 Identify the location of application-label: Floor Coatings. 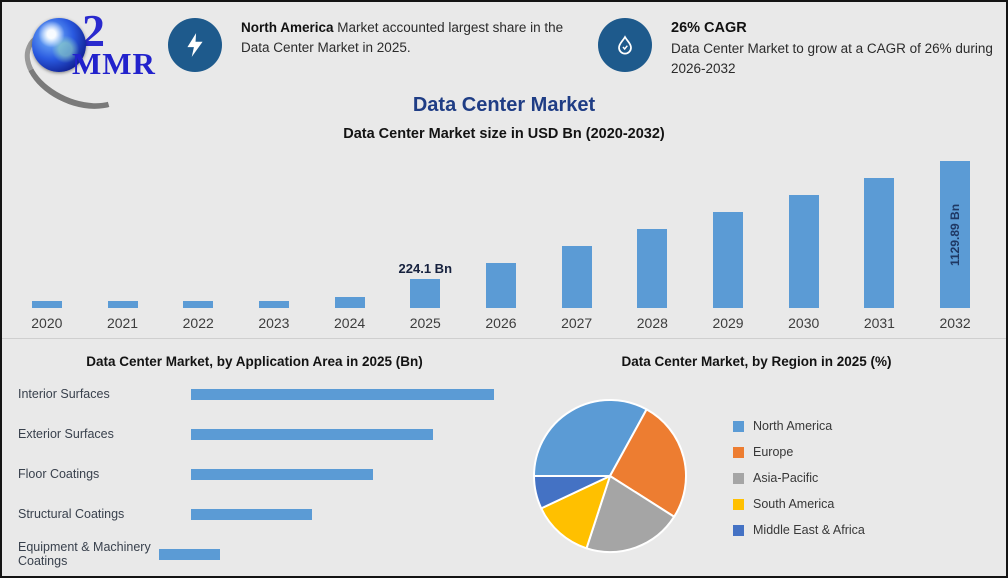
(59, 474).